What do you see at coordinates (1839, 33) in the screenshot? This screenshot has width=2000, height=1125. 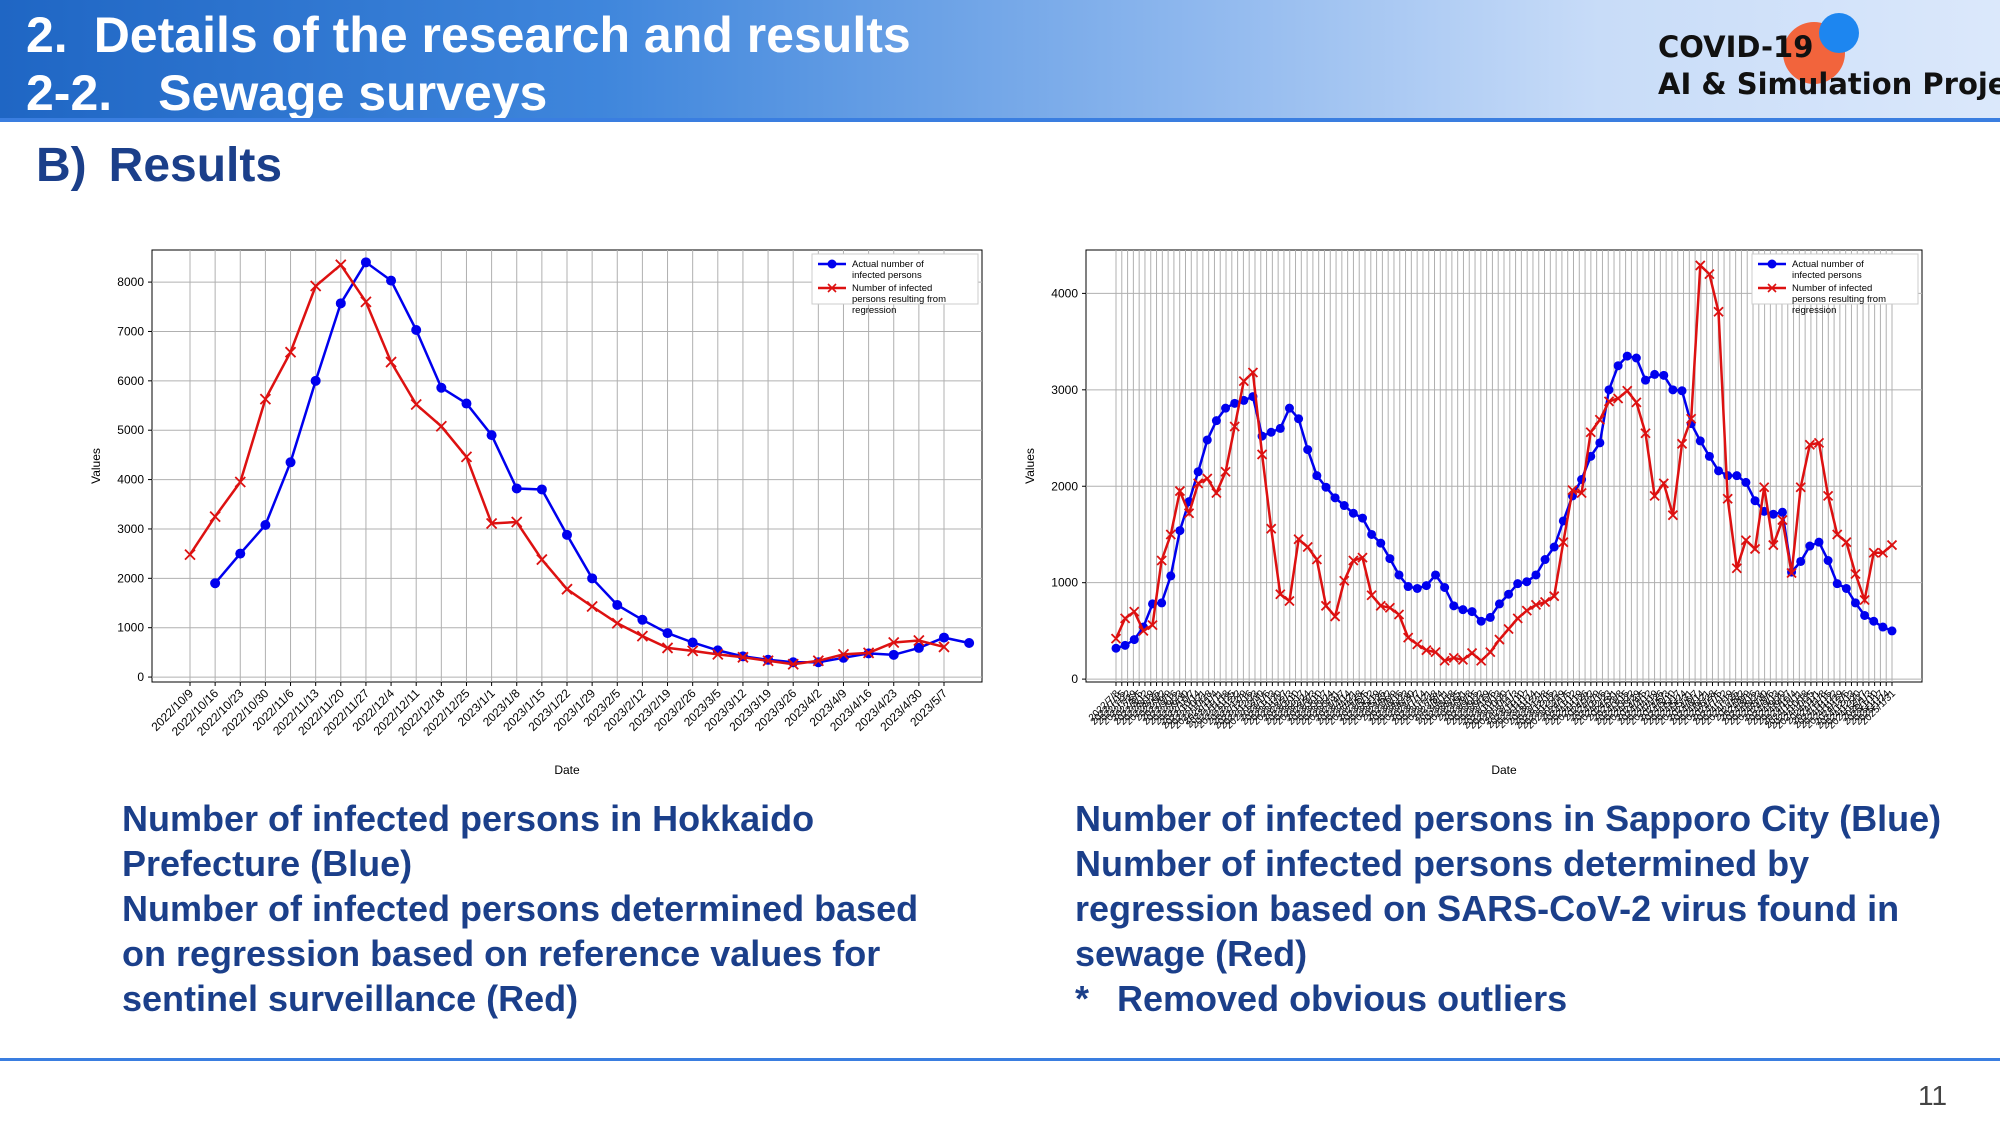 I see `logo-blue-circle` at bounding box center [1839, 33].